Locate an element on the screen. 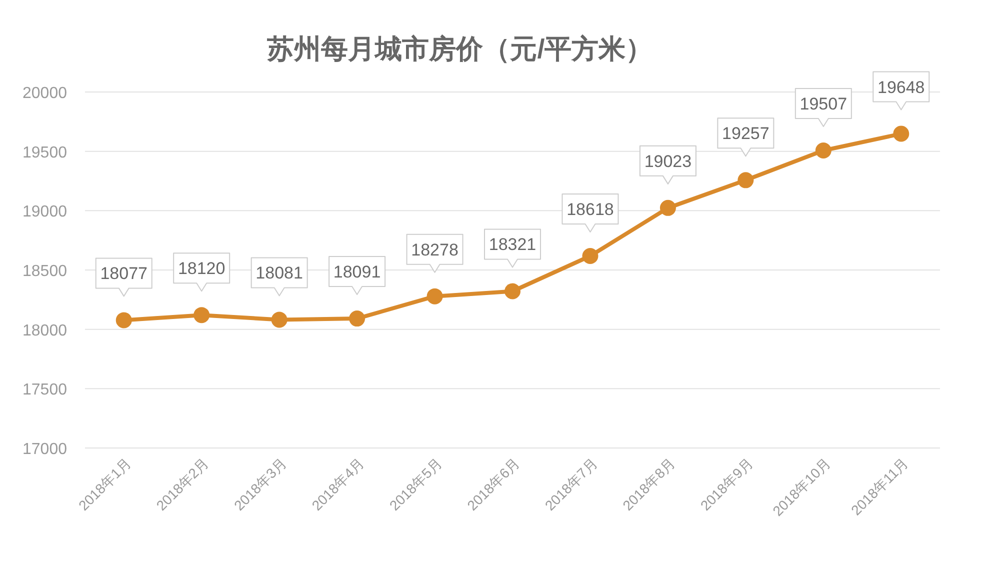 The height and width of the screenshot is (562, 1000). y-tick-label: 20000 is located at coordinates (45, 93).